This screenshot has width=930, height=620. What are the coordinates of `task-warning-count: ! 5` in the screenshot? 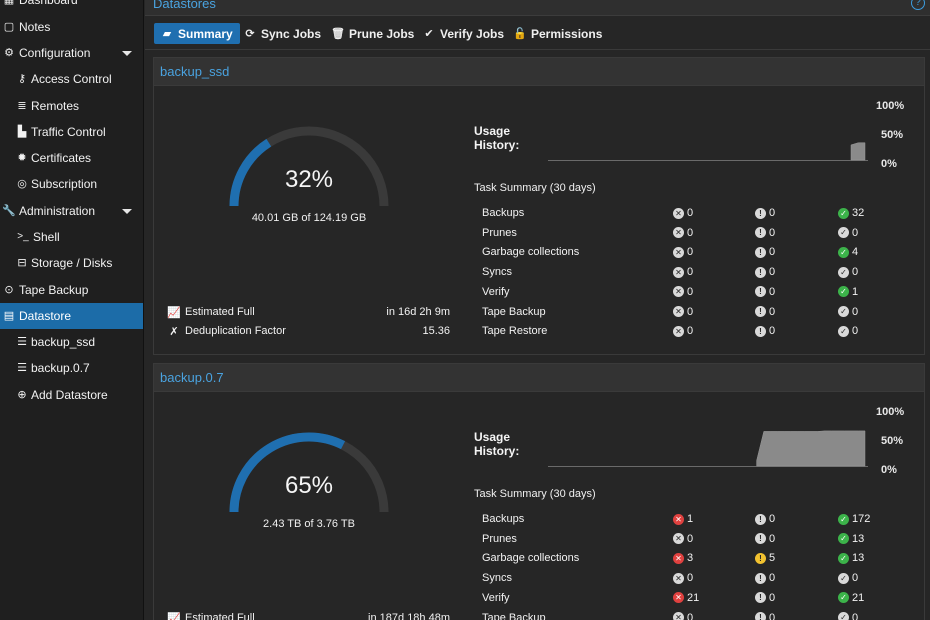 It's located at (765, 558).